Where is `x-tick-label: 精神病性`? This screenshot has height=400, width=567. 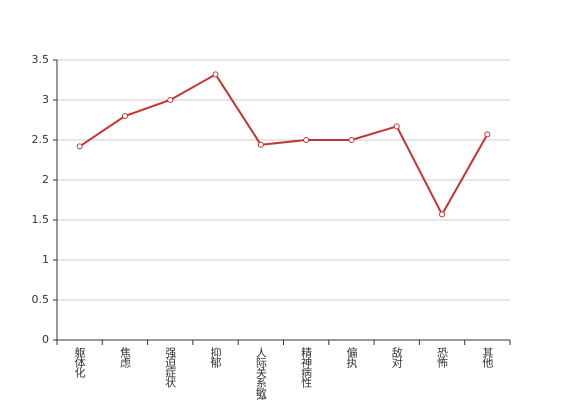 x-tick-label: 精神病性 is located at coordinates (306, 368).